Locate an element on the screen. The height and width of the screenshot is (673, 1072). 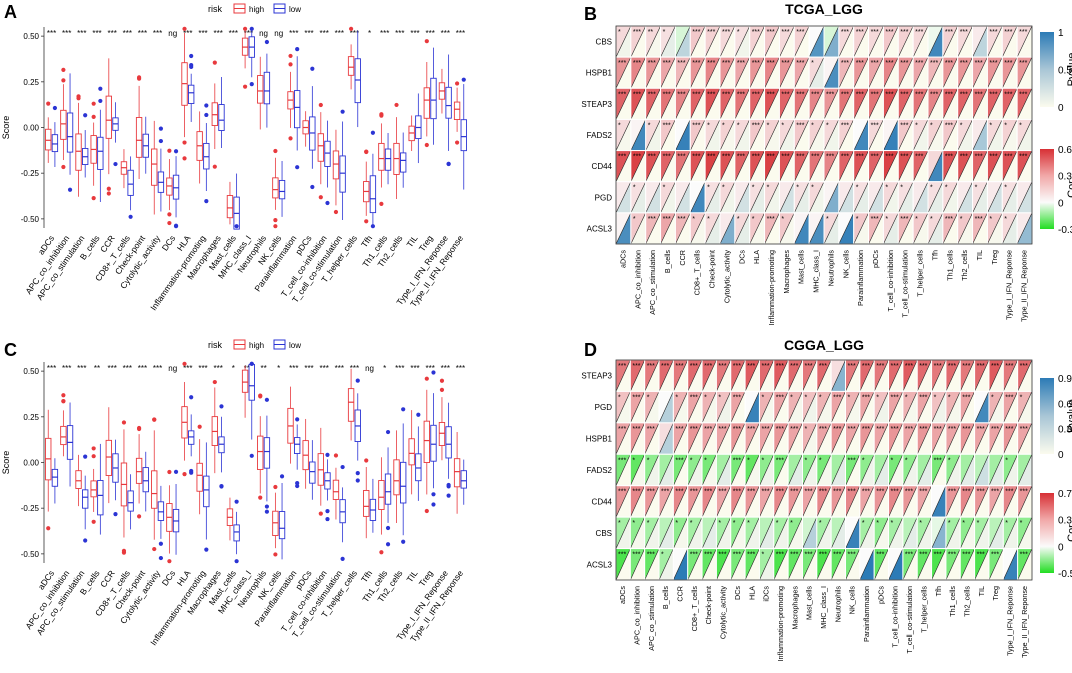
column-label: Macrophages is located at coordinates (794, 608).